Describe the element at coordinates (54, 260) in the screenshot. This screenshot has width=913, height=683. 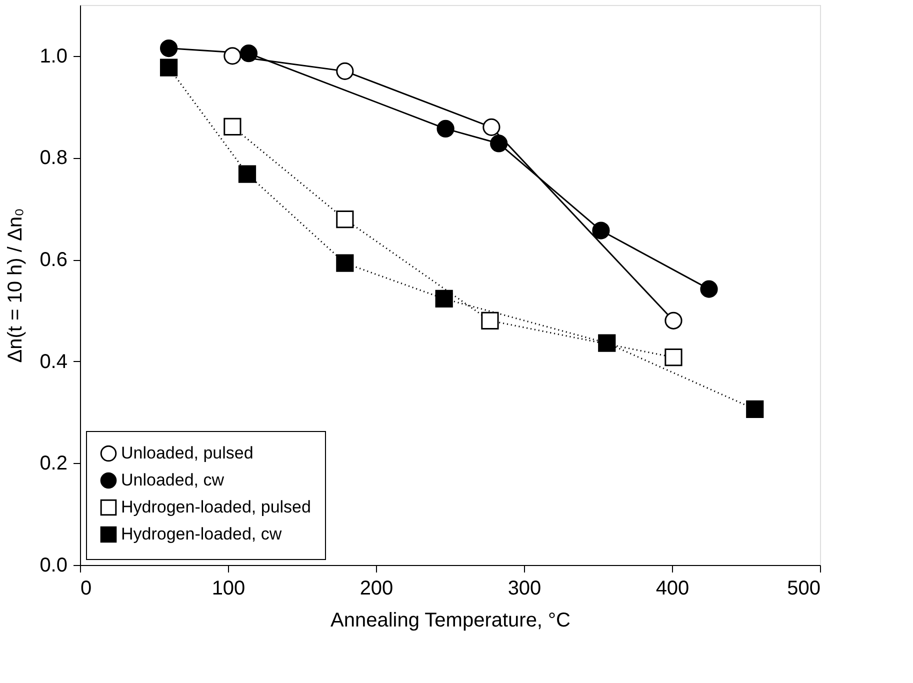
I see `y-tick-label: 0.6` at that location.